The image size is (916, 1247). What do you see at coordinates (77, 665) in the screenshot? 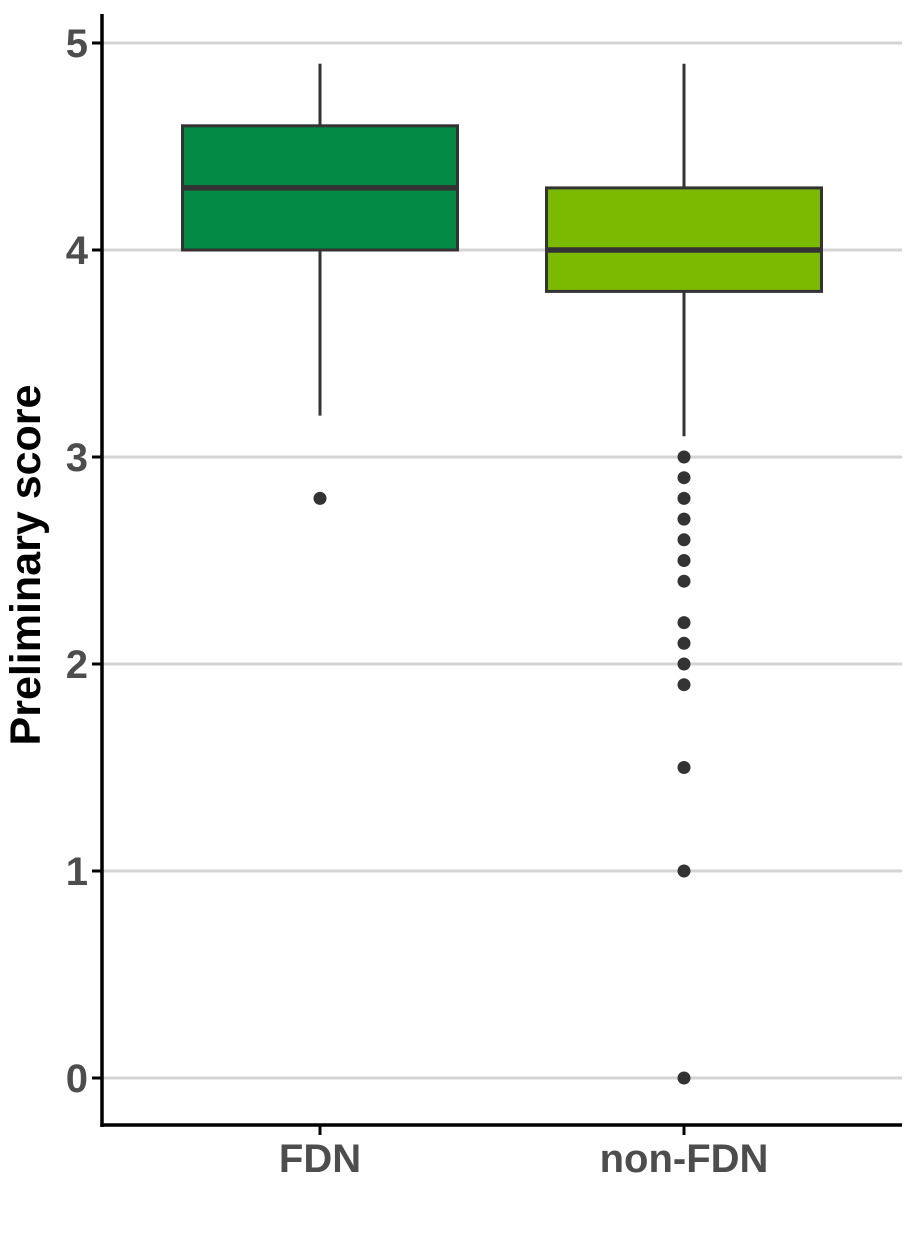
I see `y-tick-label-2: 2` at bounding box center [77, 665].